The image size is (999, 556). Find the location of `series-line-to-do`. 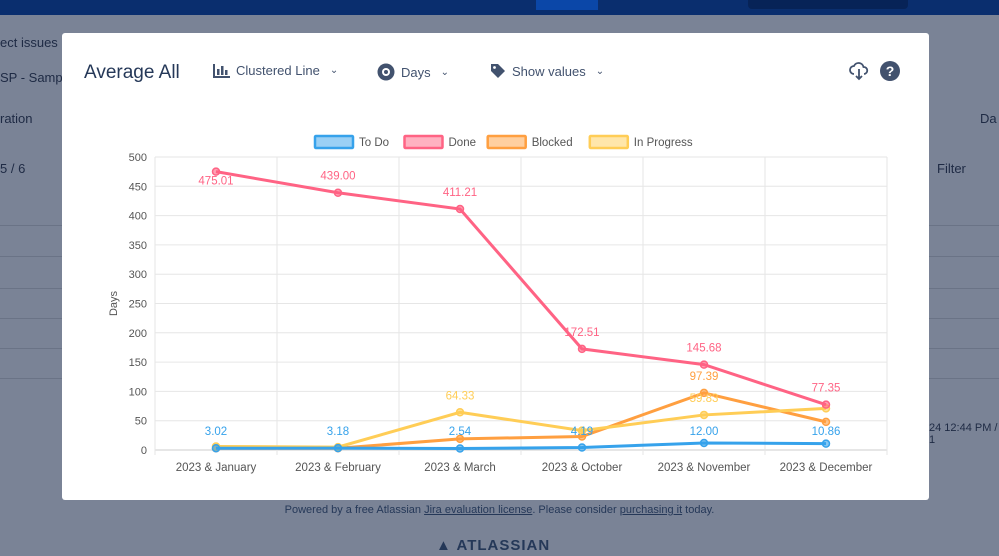

series-line-to-do is located at coordinates (521, 446).